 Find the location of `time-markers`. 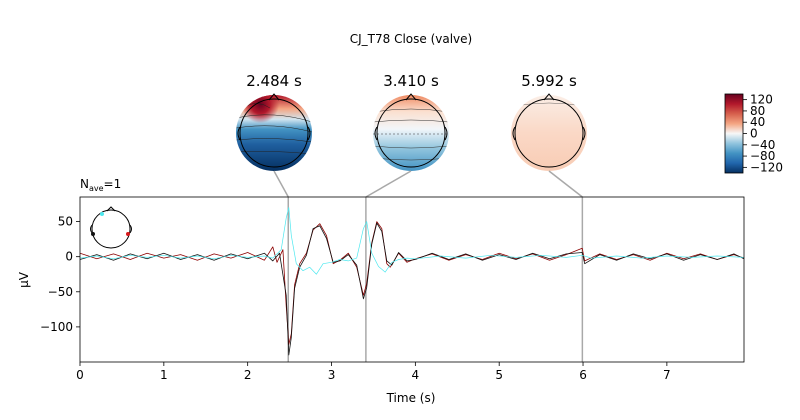

time-markers is located at coordinates (435, 279).